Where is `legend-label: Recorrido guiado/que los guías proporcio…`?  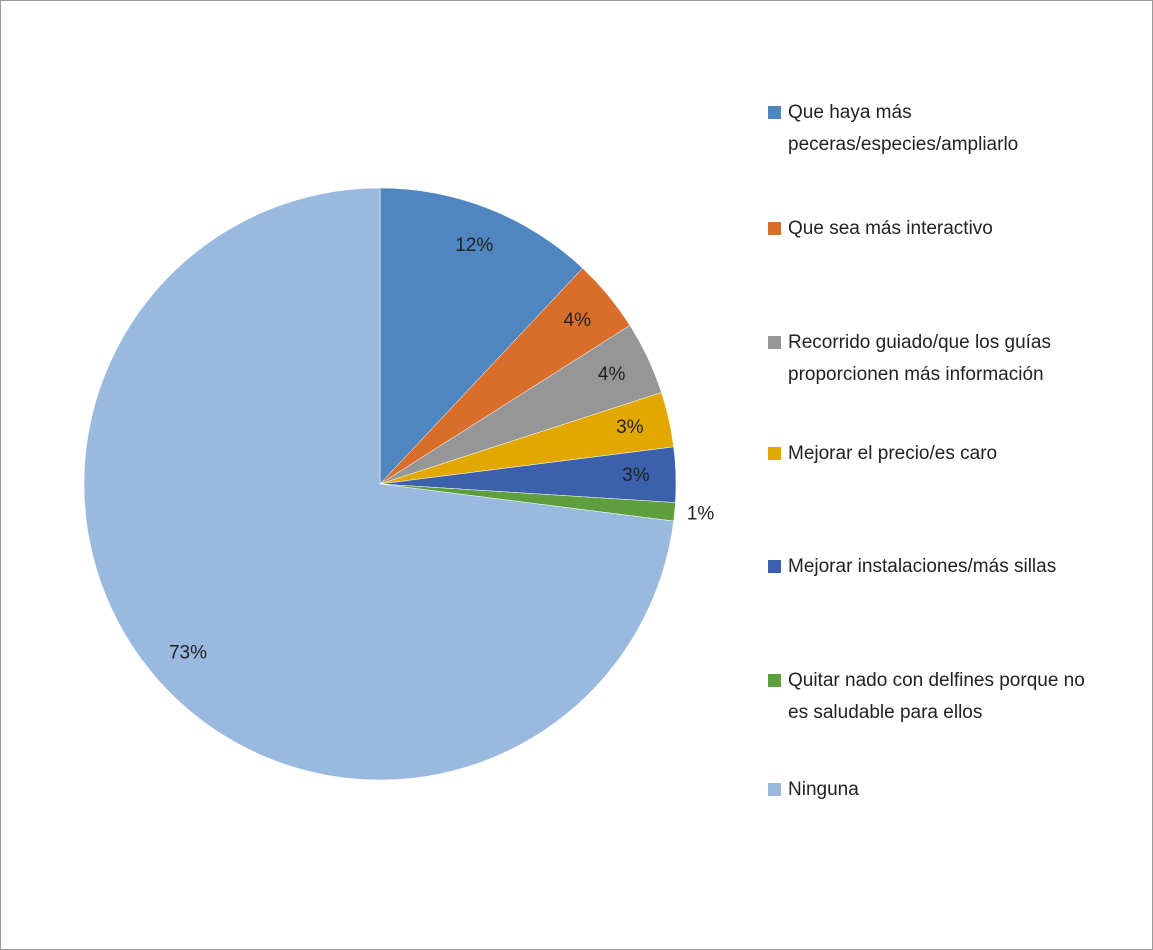 legend-label: Recorrido guiado/que los guías proporcio… is located at coordinates (920, 358).